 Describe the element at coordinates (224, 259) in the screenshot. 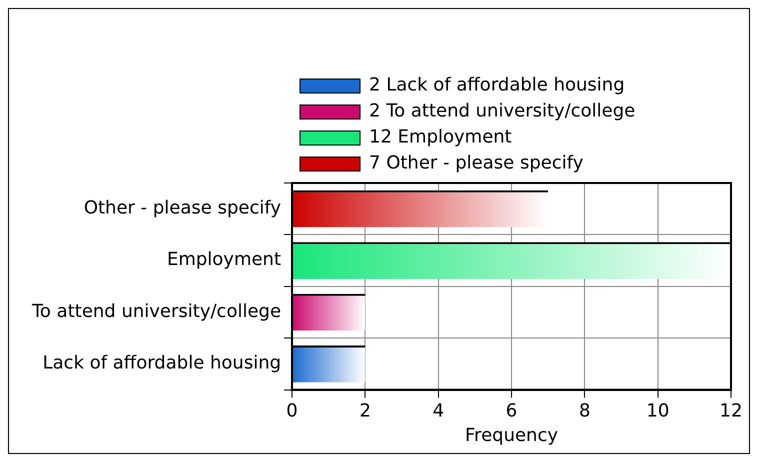

I see `y-tick-label: Employment` at that location.